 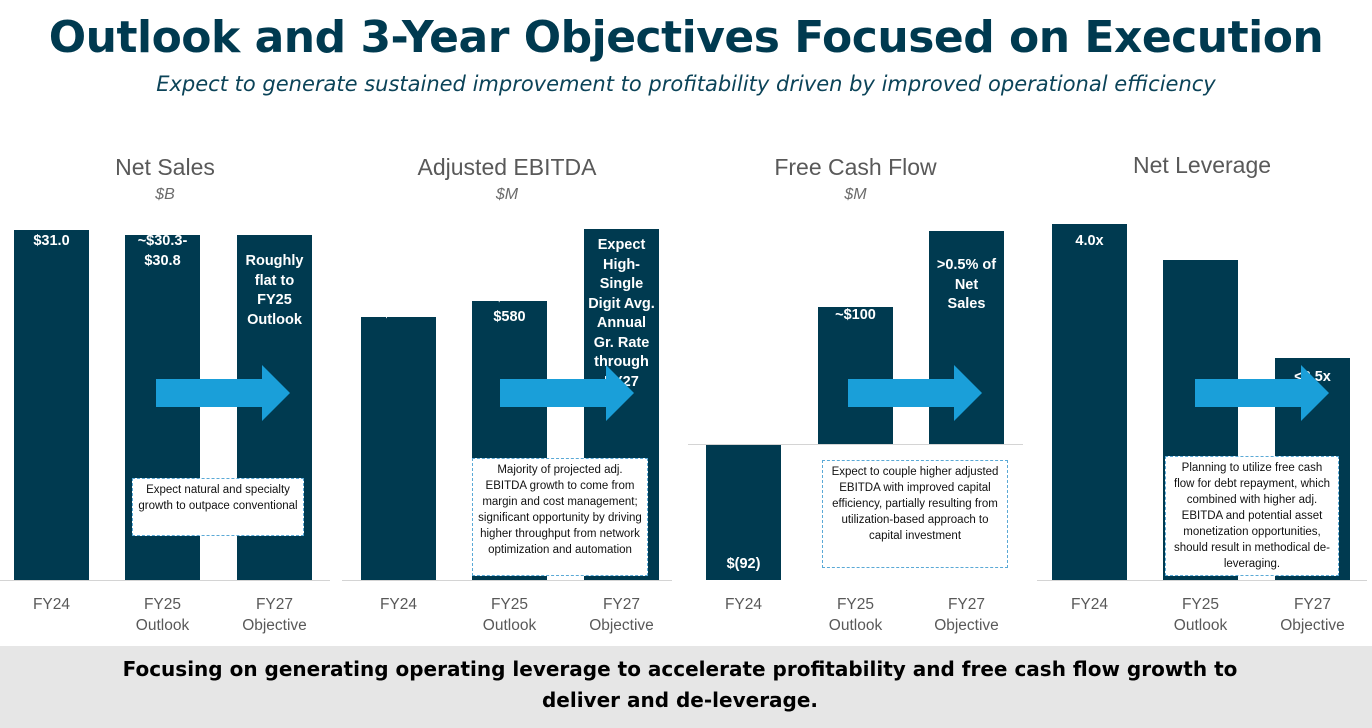 I want to click on chart-title: Net Sales, so click(x=165, y=167).